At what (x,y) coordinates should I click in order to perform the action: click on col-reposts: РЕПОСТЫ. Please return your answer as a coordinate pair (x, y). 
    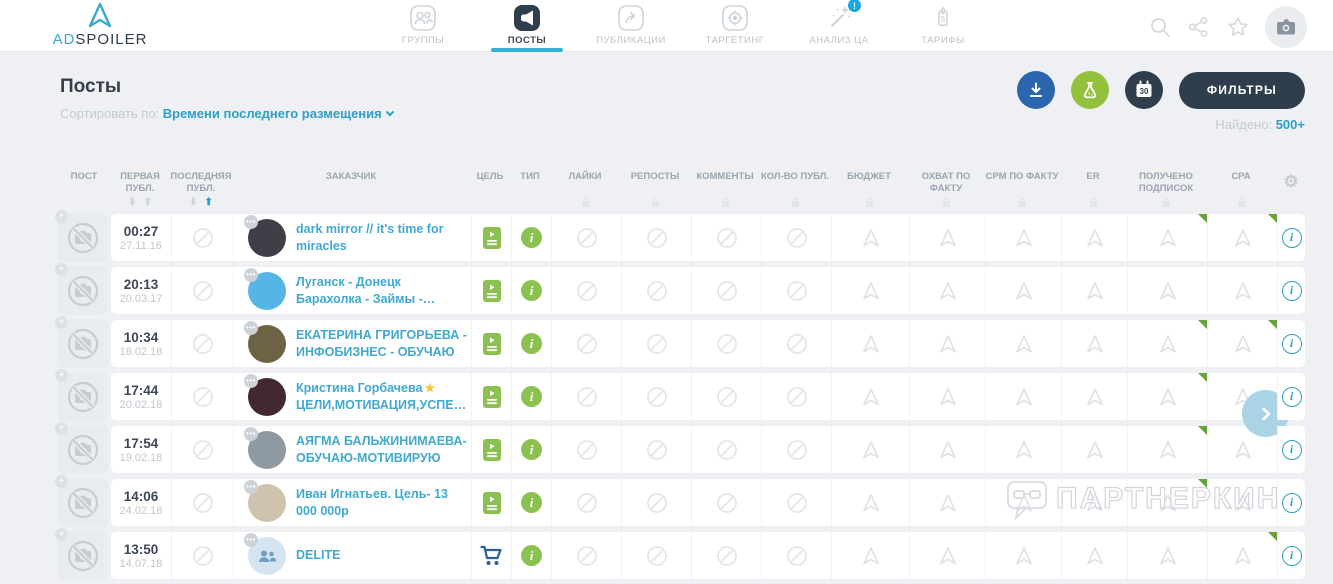
    Looking at the image, I should click on (655, 184).